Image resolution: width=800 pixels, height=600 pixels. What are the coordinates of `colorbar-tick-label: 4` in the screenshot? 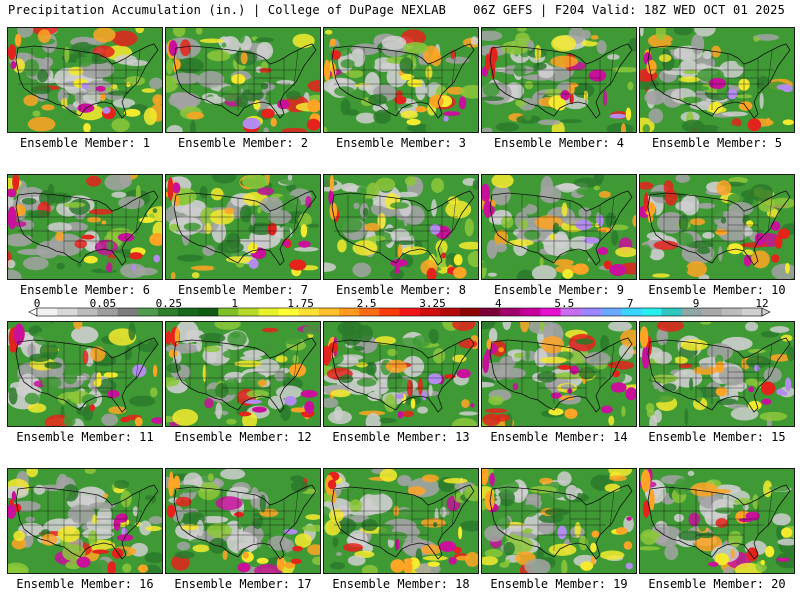 It's located at (498, 303).